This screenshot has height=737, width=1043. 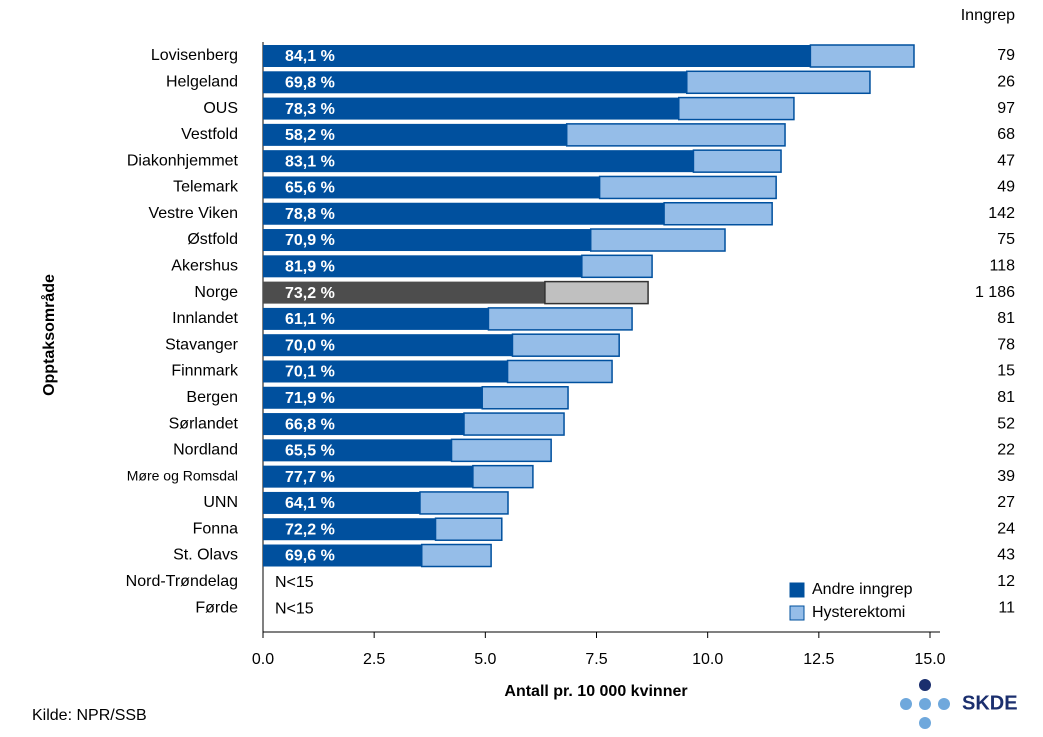 I want to click on share-label: 58,2 %, so click(x=310, y=135).